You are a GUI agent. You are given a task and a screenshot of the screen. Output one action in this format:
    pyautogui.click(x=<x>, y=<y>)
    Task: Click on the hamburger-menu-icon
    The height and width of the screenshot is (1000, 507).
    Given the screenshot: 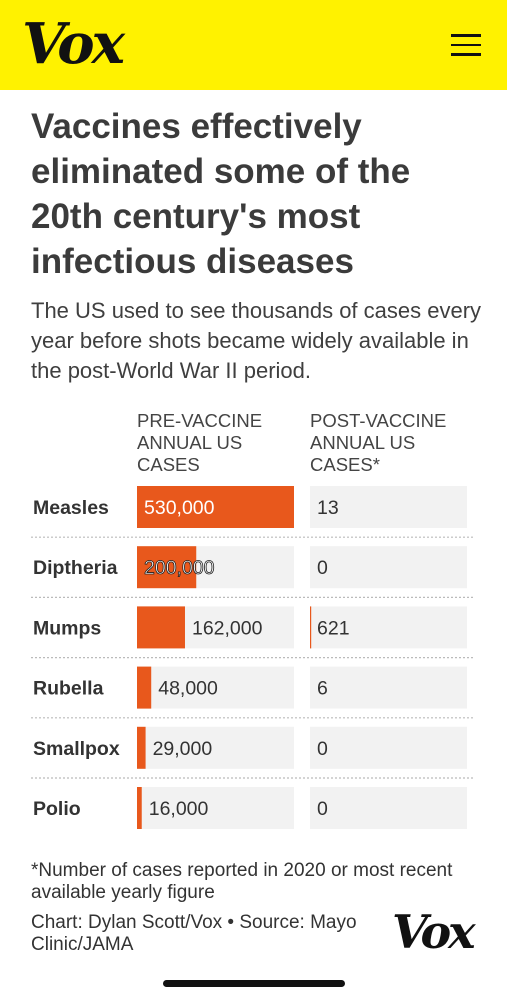 What is the action you would take?
    pyautogui.click(x=466, y=45)
    